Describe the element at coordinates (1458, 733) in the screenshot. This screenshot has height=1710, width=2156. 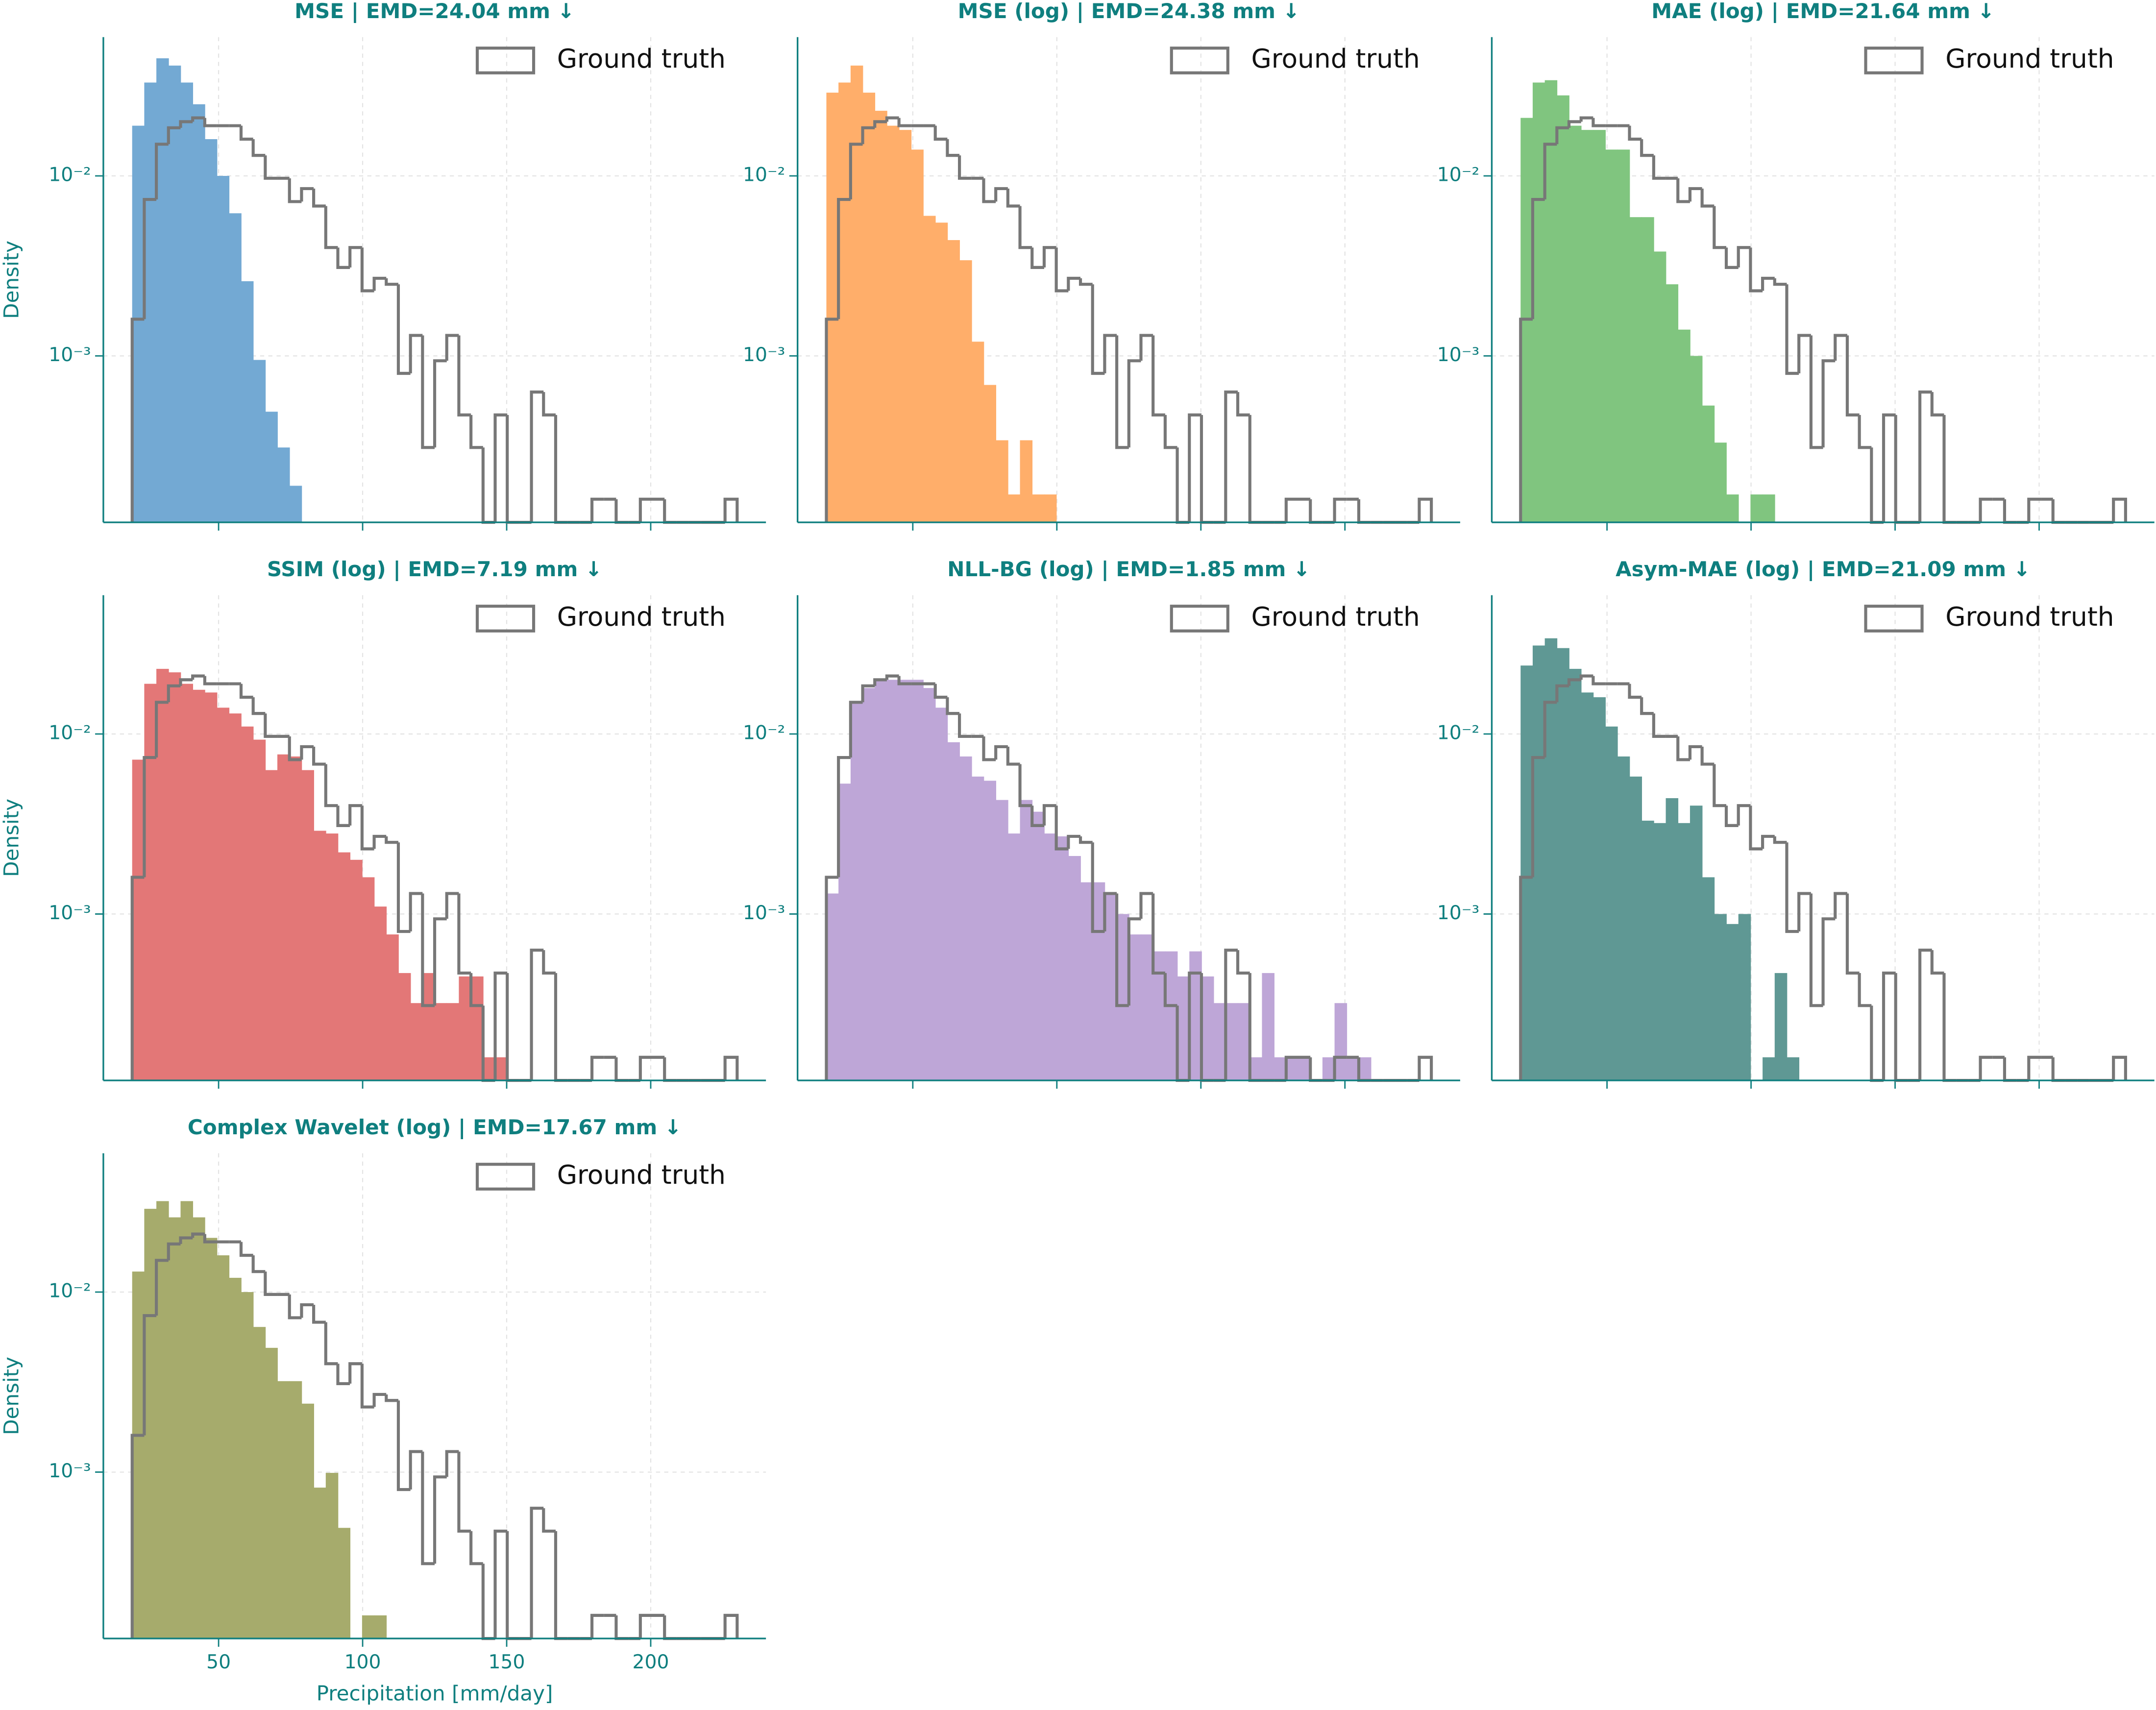
I see `y-tick-label: 10⁻²` at that location.